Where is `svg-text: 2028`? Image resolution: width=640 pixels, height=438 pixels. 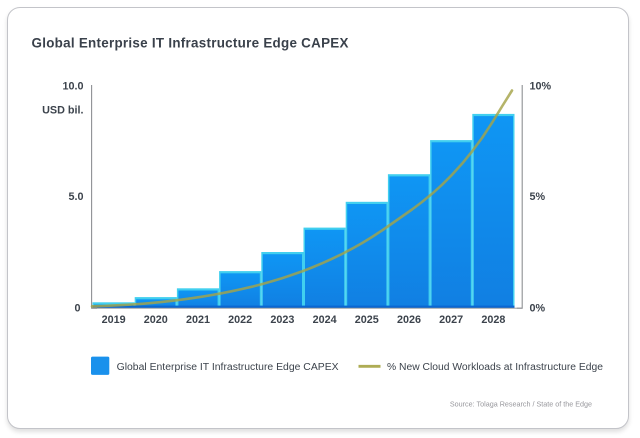 svg-text: 2028 is located at coordinates (493, 320).